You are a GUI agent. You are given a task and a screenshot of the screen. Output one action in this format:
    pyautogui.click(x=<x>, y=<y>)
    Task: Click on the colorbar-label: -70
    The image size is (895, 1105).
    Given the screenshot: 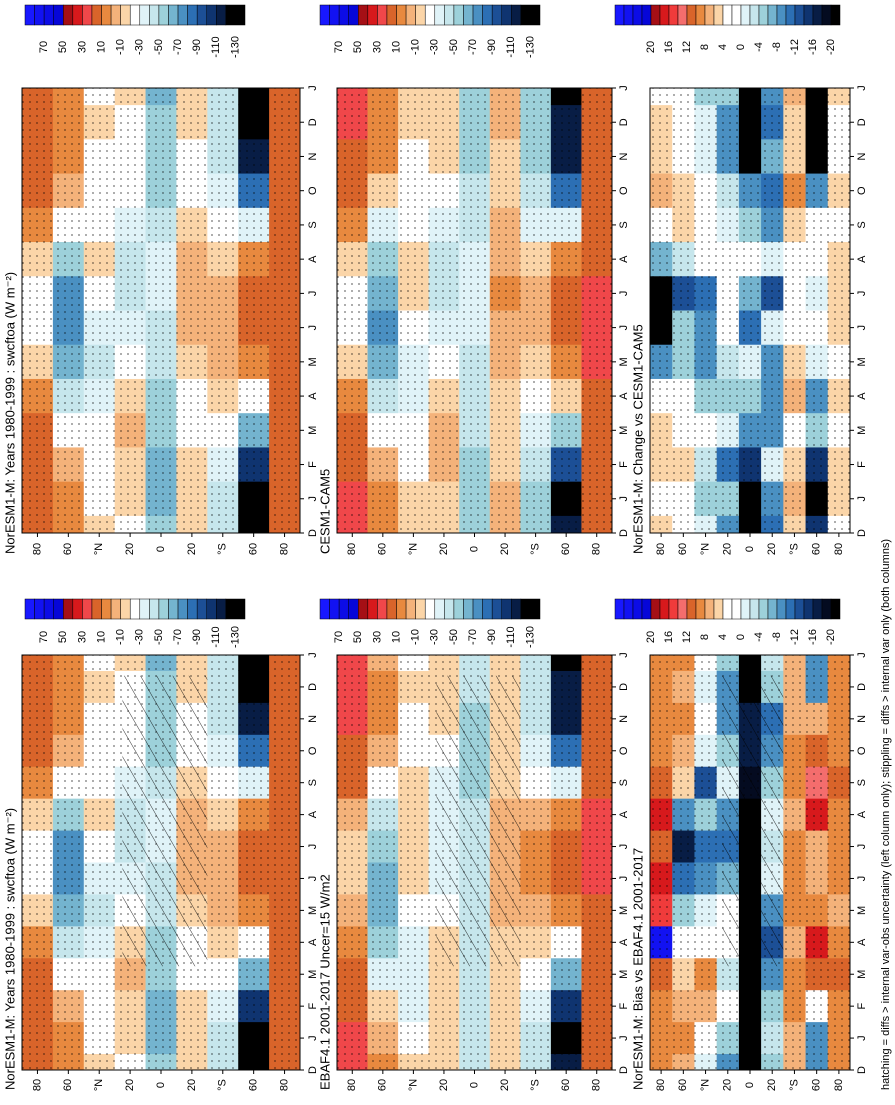 What is the action you would take?
    pyautogui.click(x=473, y=47)
    